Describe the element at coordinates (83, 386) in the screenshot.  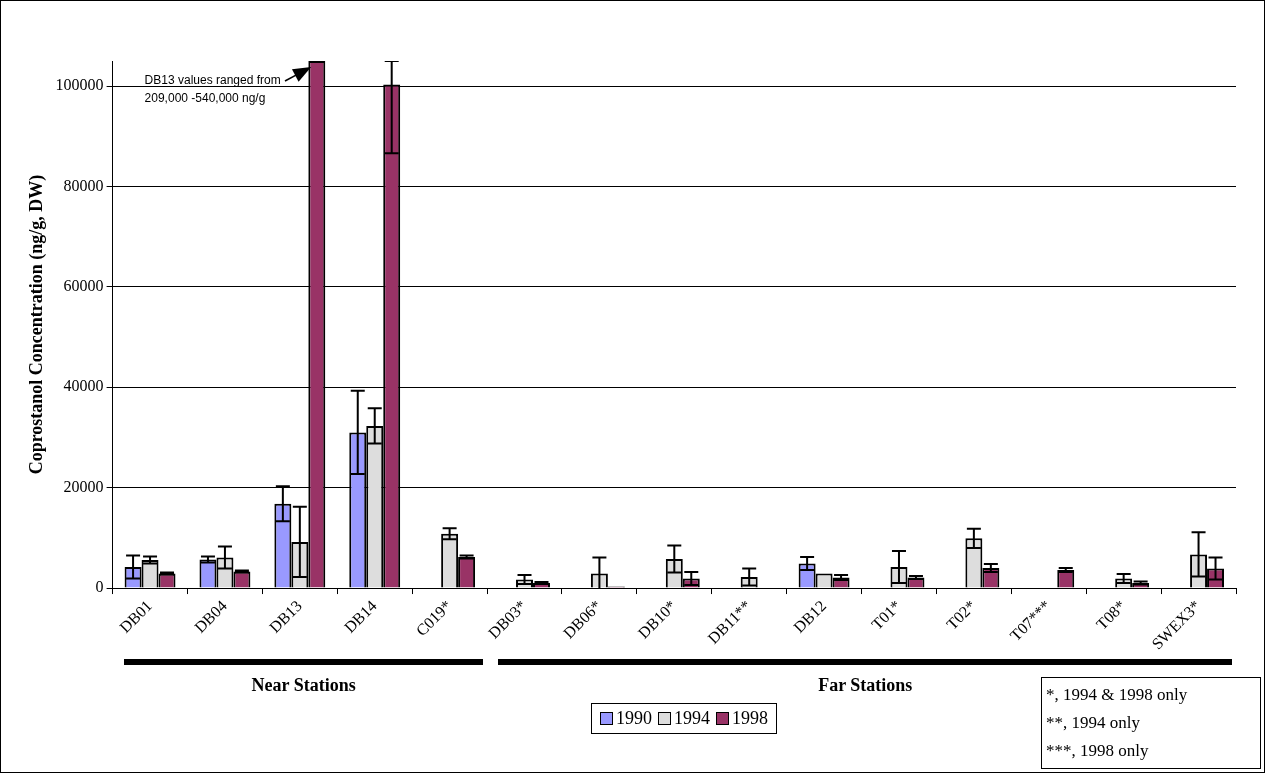
I see `y-tick-label: 40000` at that location.